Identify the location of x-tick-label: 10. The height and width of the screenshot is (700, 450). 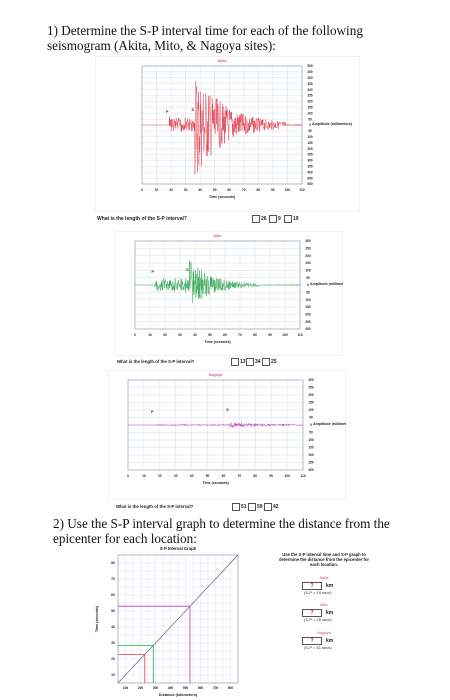
(157, 190).